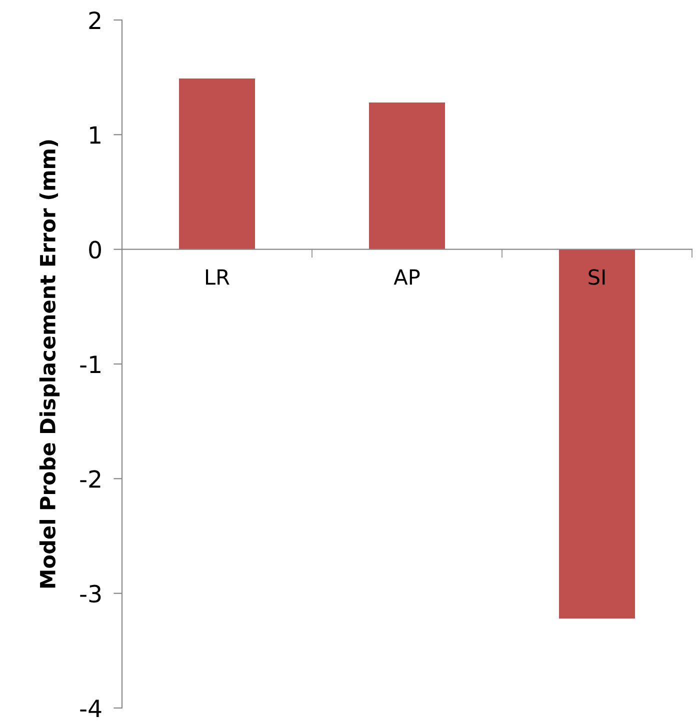 The image size is (700, 721). I want to click on y-tick-label: -1, so click(90, 364).